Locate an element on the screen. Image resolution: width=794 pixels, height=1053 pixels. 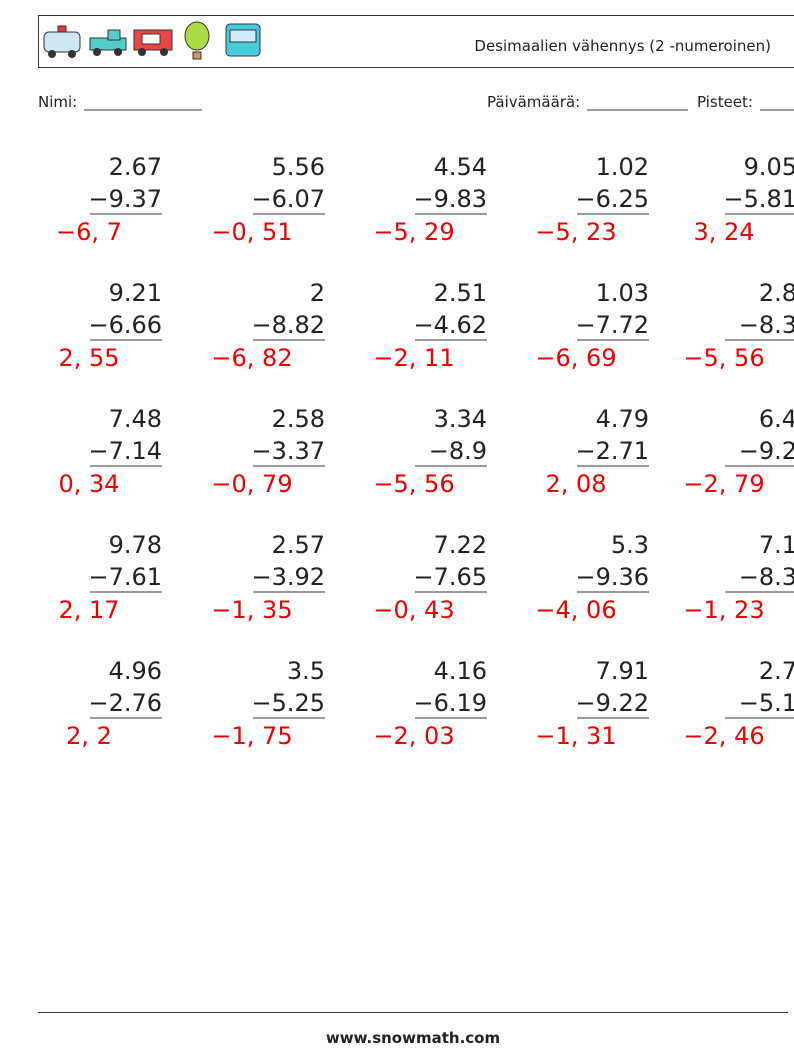
subtrahend: −7.65 is located at coordinates (450, 577).